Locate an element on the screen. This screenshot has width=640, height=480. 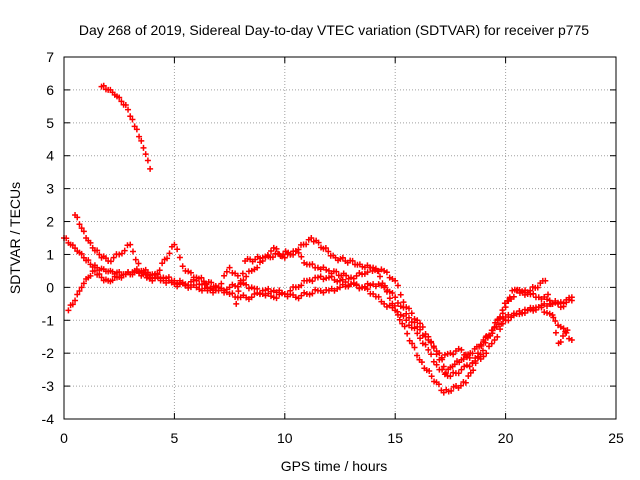
y-tick-label: -2 is located at coordinates (48, 353).